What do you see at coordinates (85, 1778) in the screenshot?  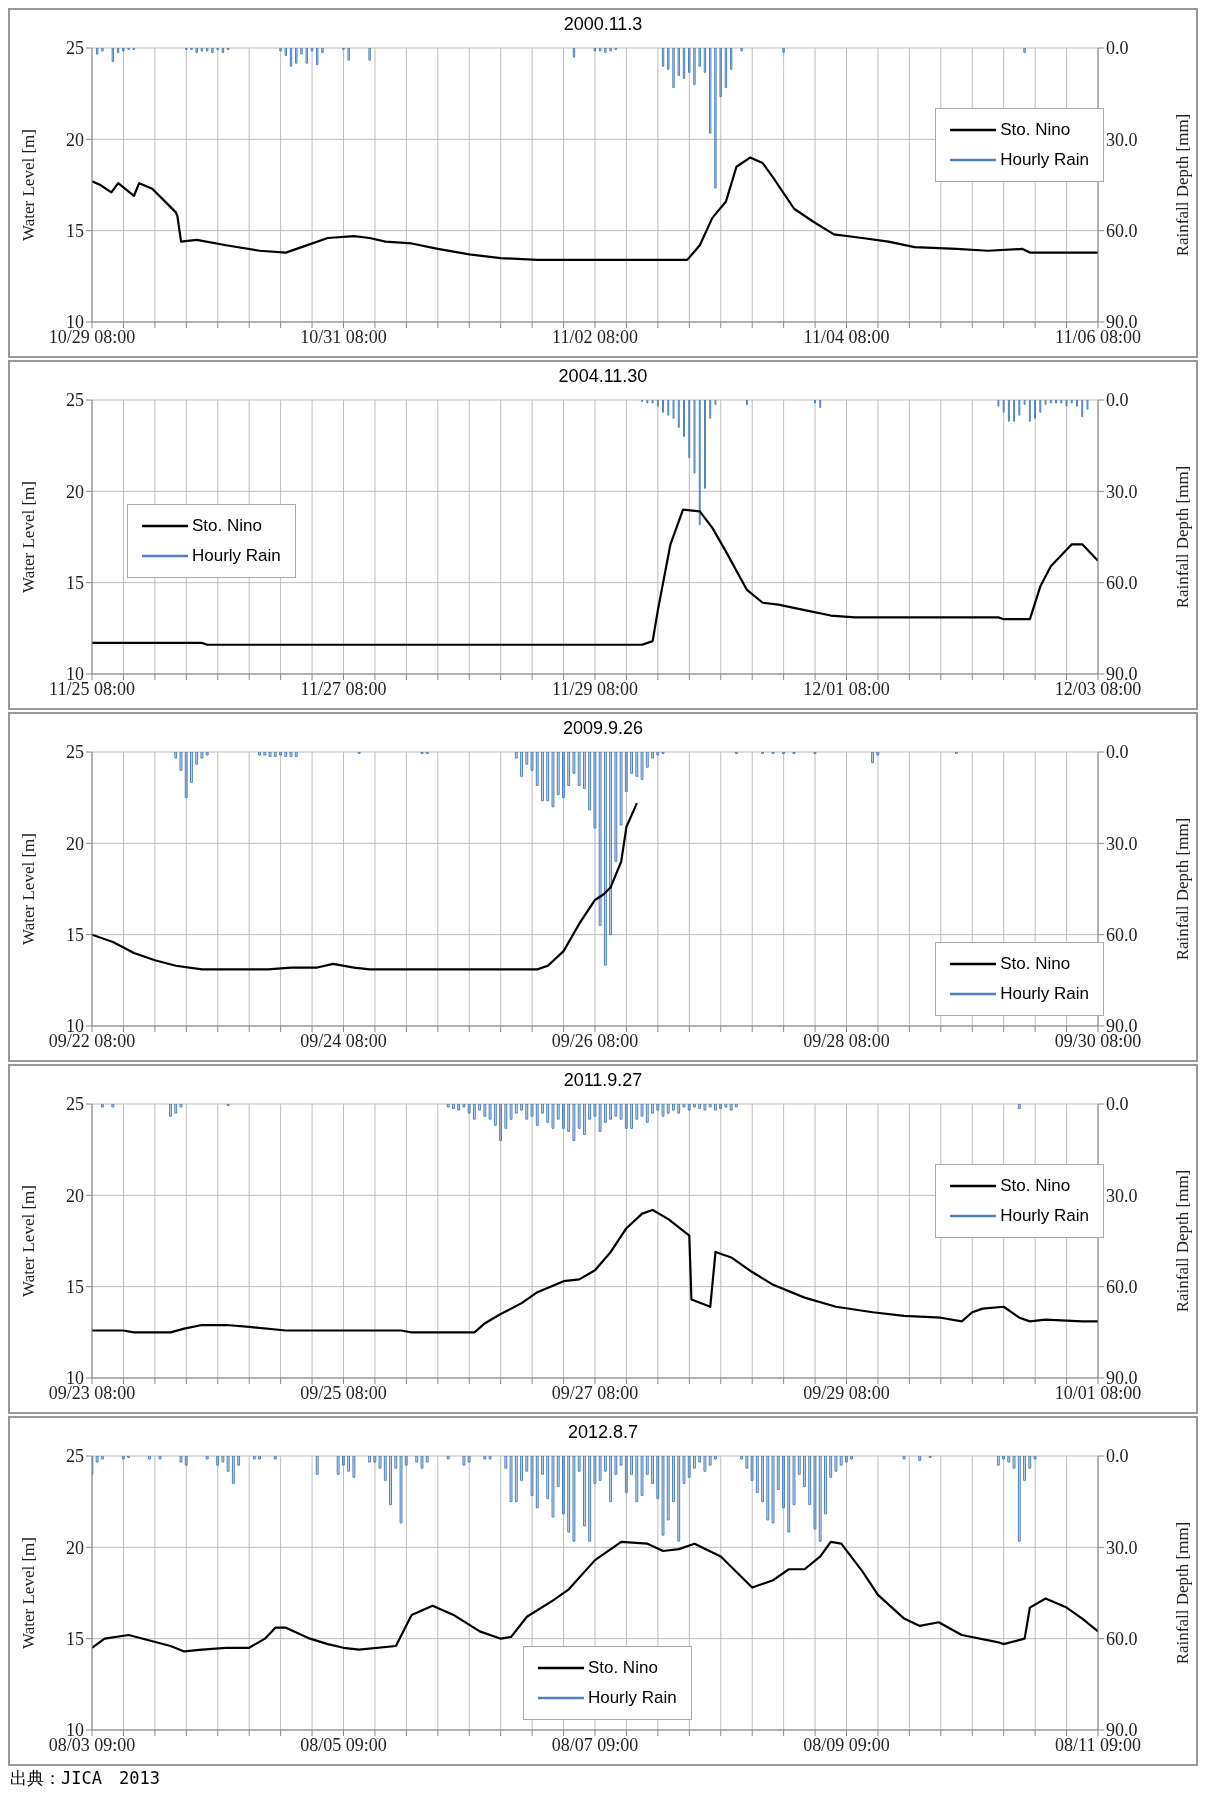 I see `source-note: 出典：JICA 2013` at bounding box center [85, 1778].